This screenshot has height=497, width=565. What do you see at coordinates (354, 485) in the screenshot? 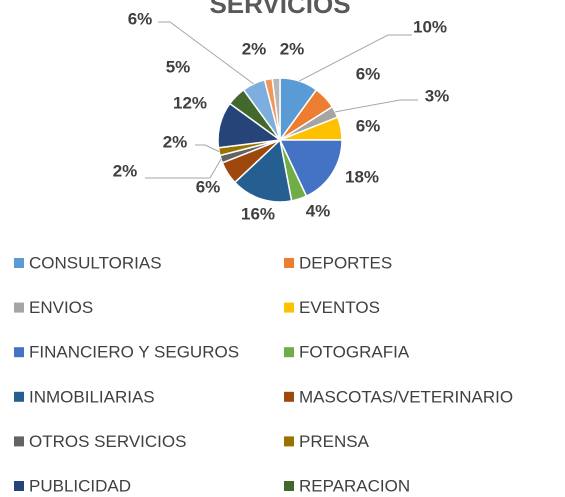
I see `legend-label: REPARACION` at bounding box center [354, 485].